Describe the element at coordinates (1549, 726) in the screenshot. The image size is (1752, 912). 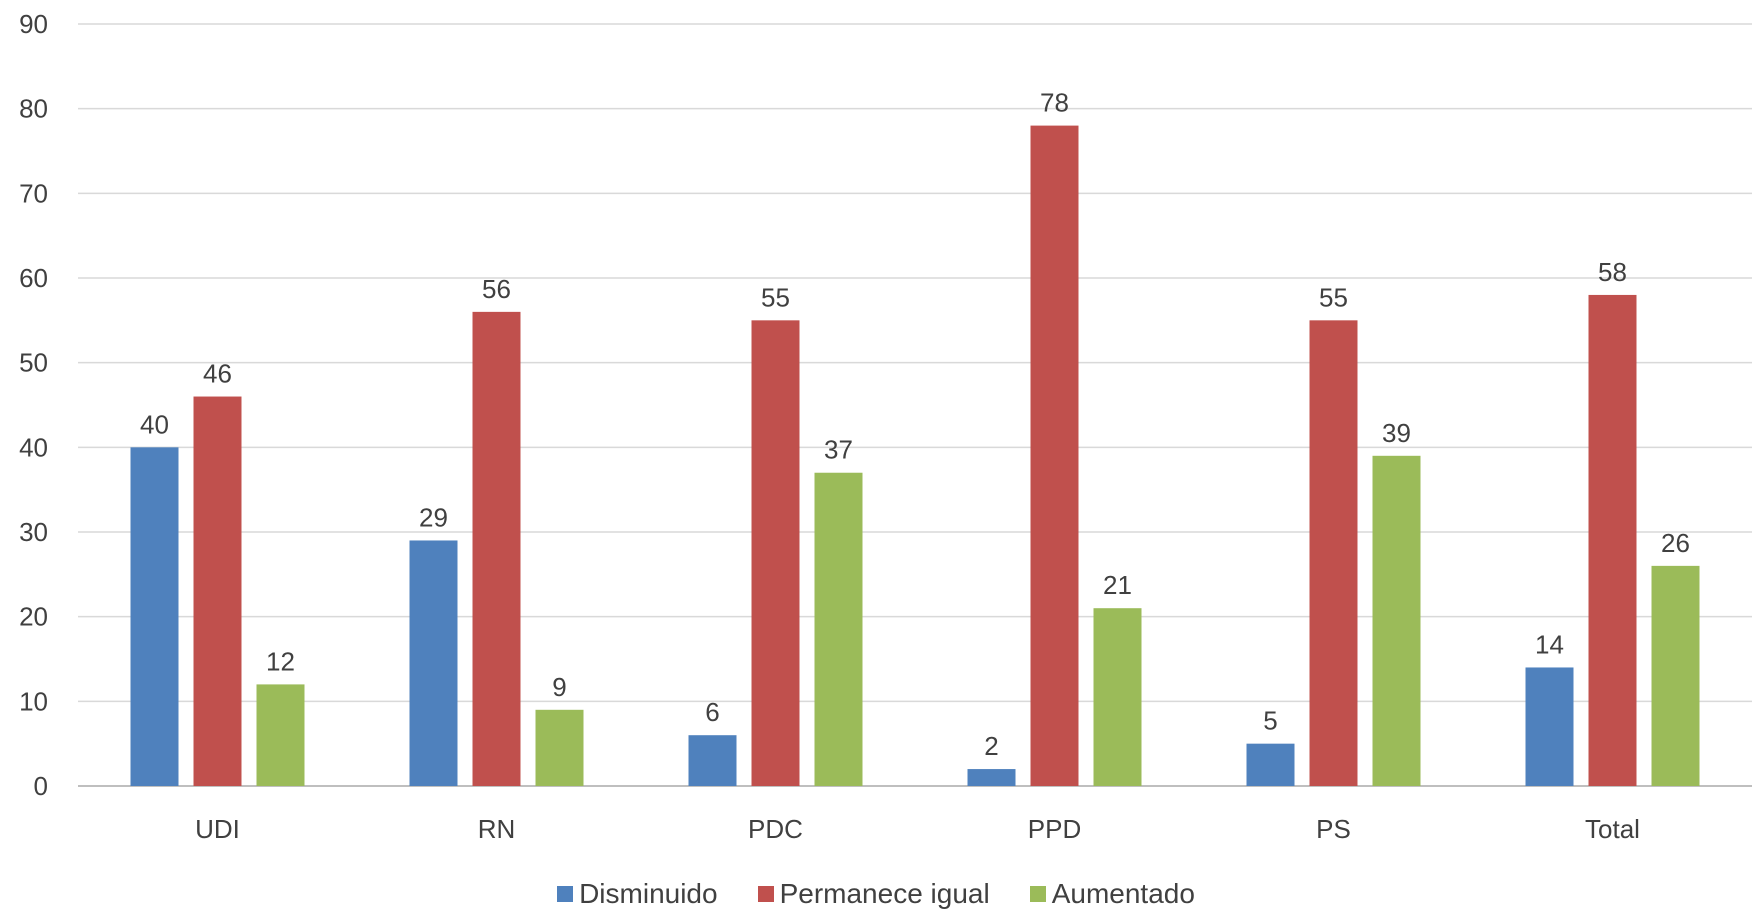
I see `bar-disminuido-total` at that location.